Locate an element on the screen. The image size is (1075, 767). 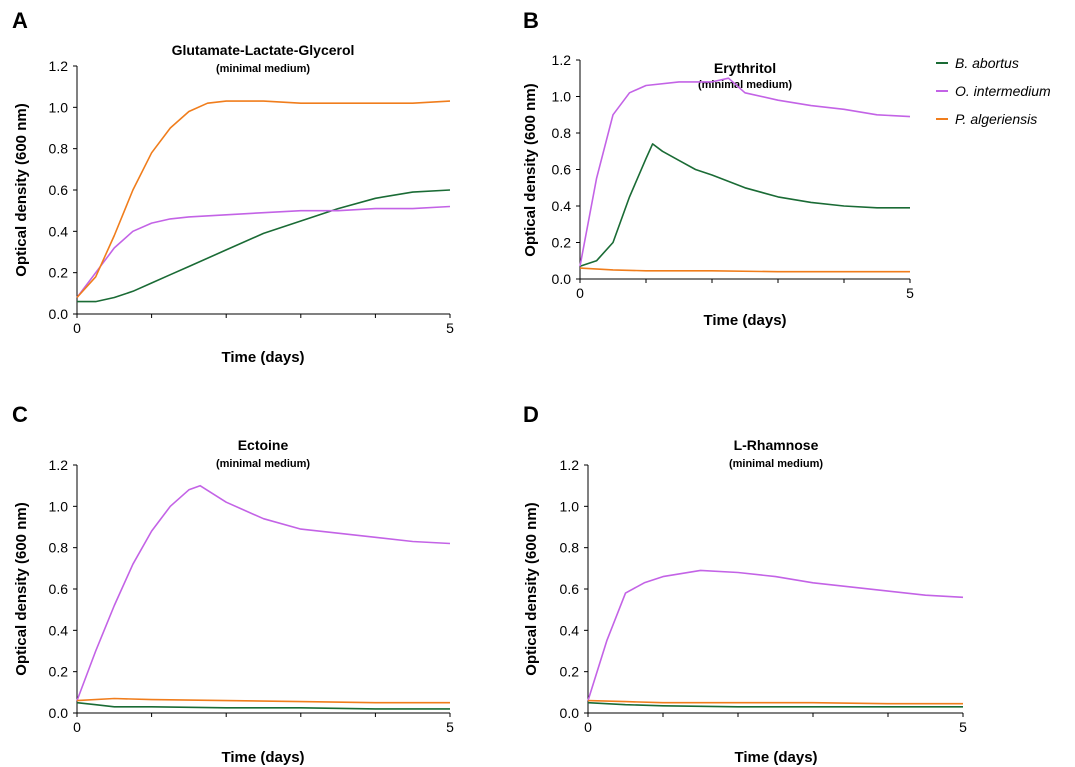
panel-letter: B is located at coordinates (531, 20).